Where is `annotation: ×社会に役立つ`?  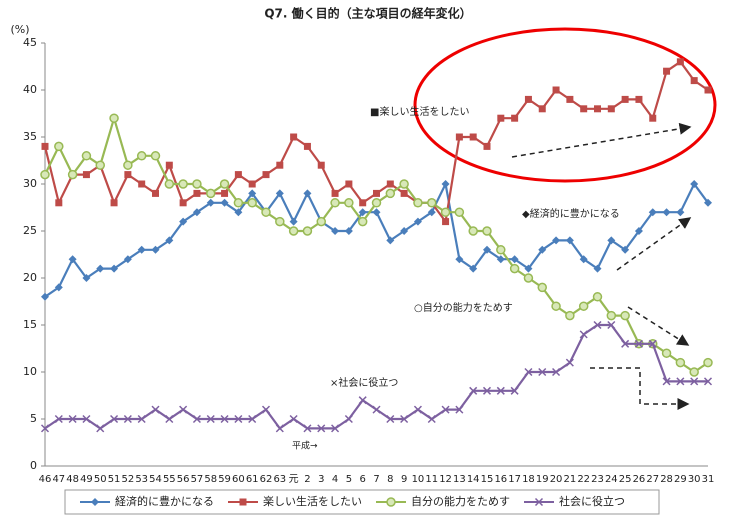 annotation: ×社会に役立つ is located at coordinates (364, 382).